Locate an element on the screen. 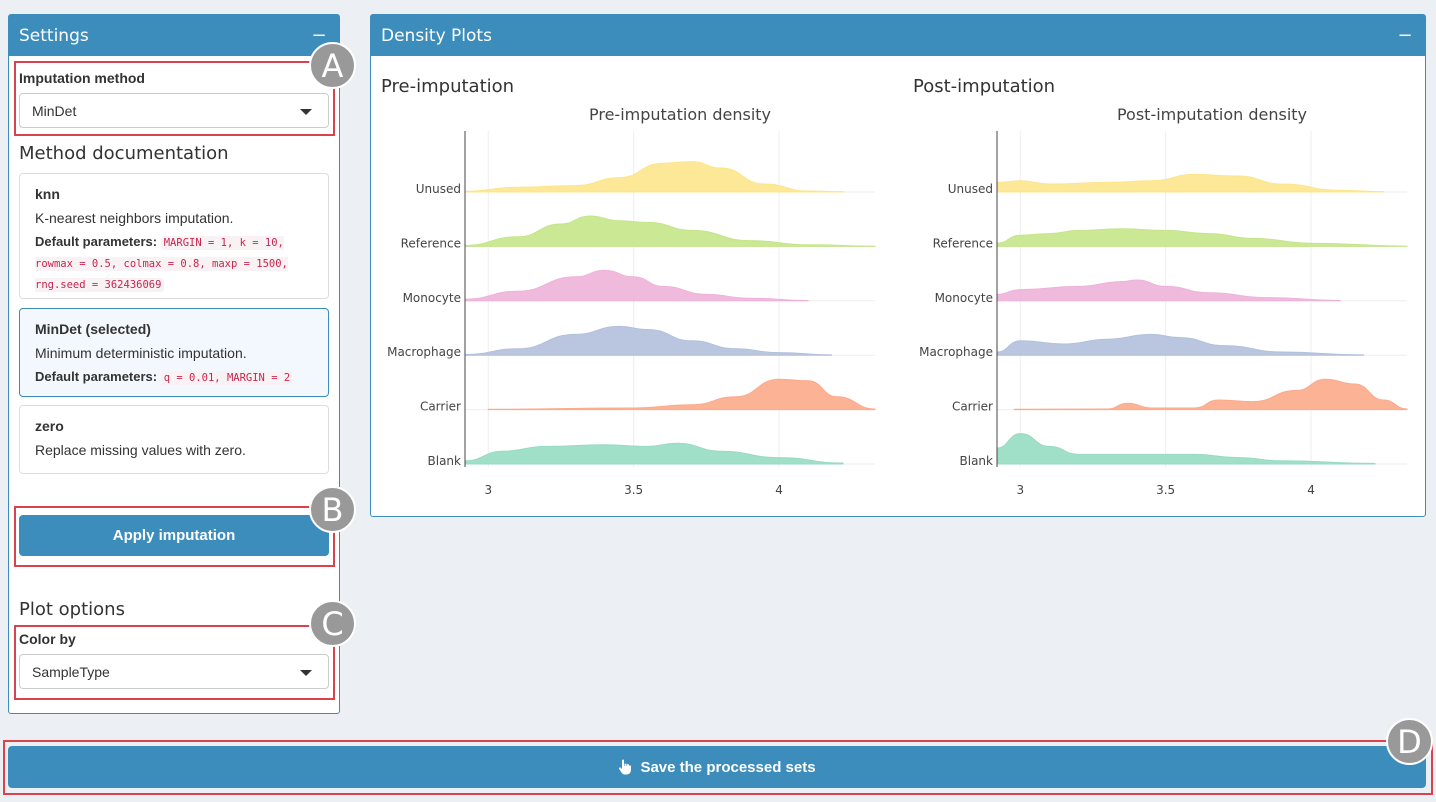 The height and width of the screenshot is (802, 1436). method-params: Default parameters: q = 0.01, MARGIN = 2 is located at coordinates (174, 377).